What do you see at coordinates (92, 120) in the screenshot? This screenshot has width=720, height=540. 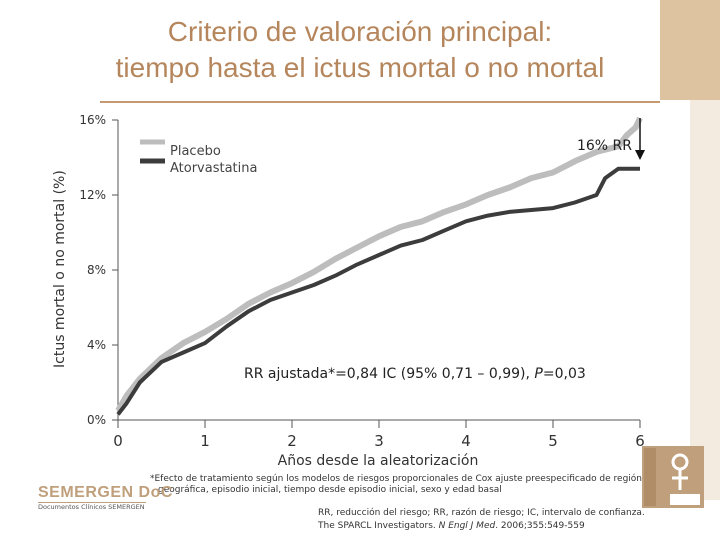 I see `y-tick-label: 16%` at bounding box center [92, 120].